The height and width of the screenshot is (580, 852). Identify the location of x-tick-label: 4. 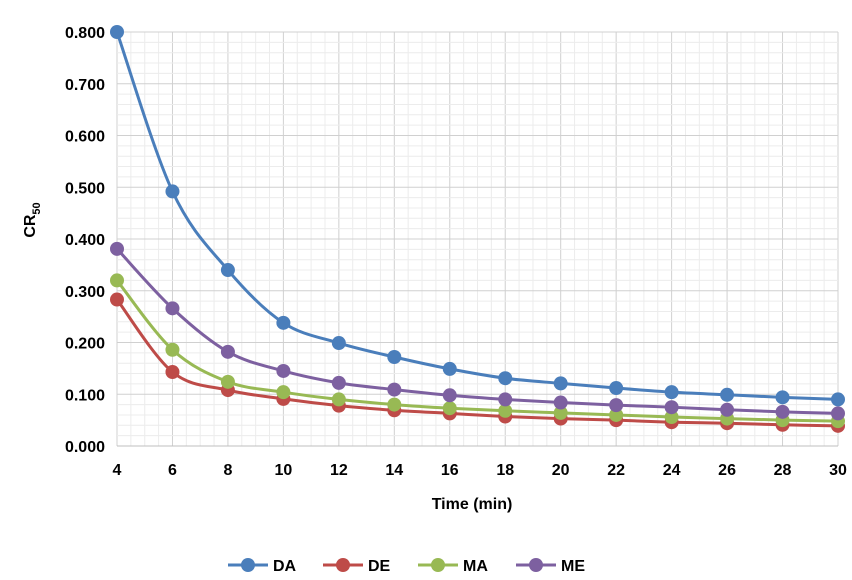
(117, 470).